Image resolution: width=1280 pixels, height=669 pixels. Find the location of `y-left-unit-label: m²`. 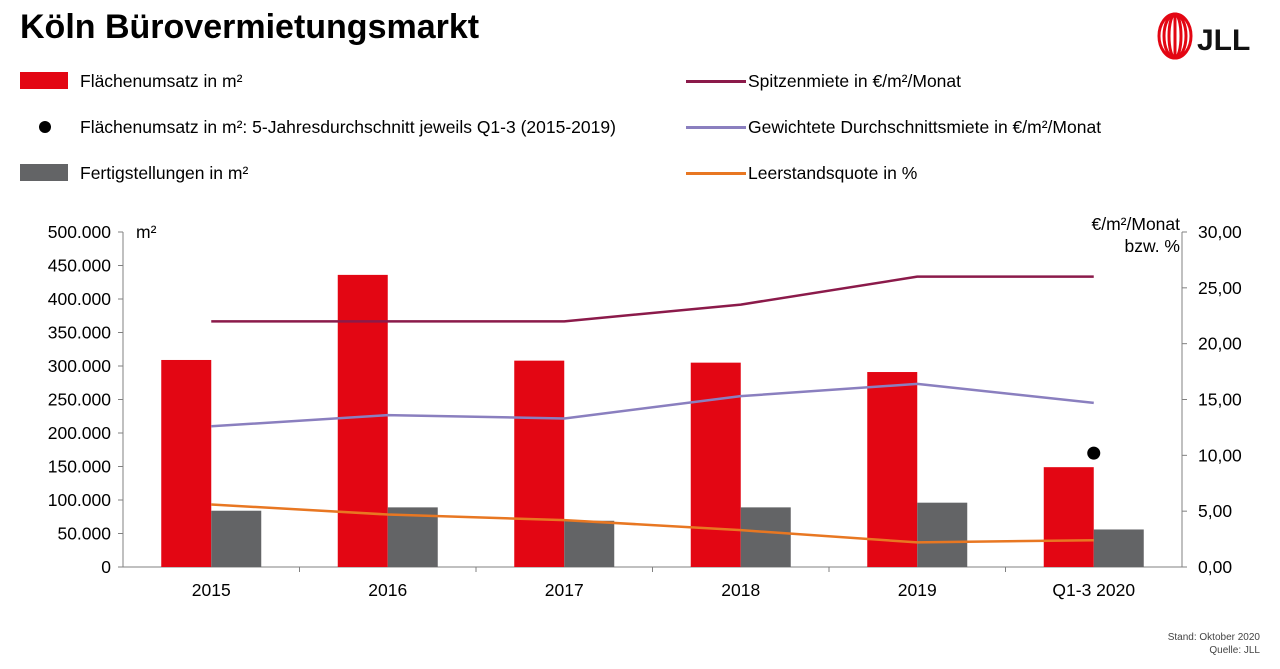

y-left-unit-label: m² is located at coordinates (146, 232).